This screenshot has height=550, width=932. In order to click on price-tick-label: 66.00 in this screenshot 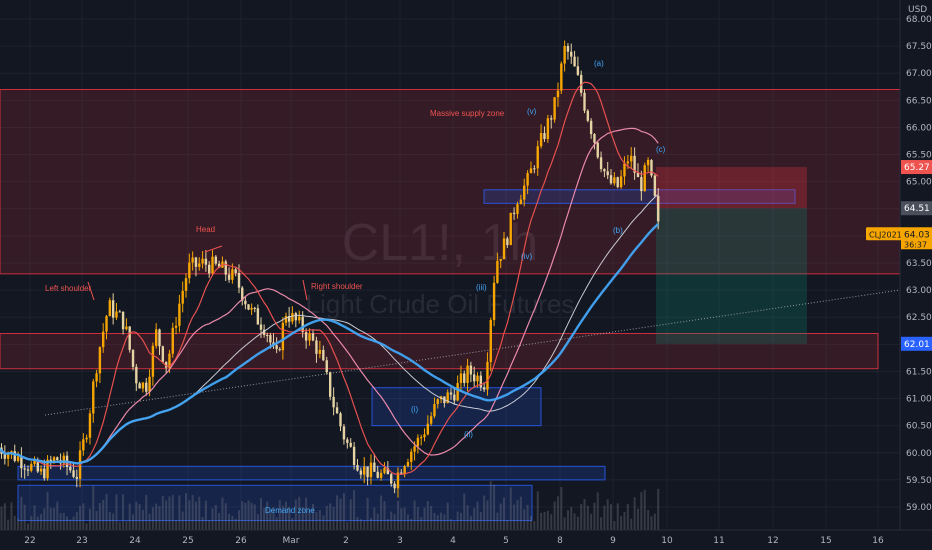, I will do `click(919, 128)`.